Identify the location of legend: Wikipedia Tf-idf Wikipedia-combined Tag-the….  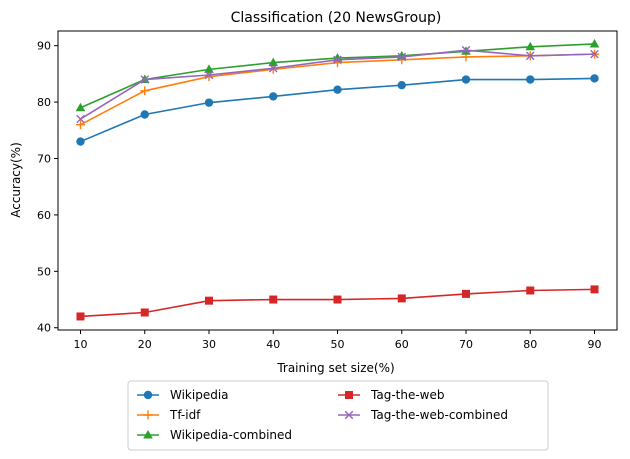
(338, 415).